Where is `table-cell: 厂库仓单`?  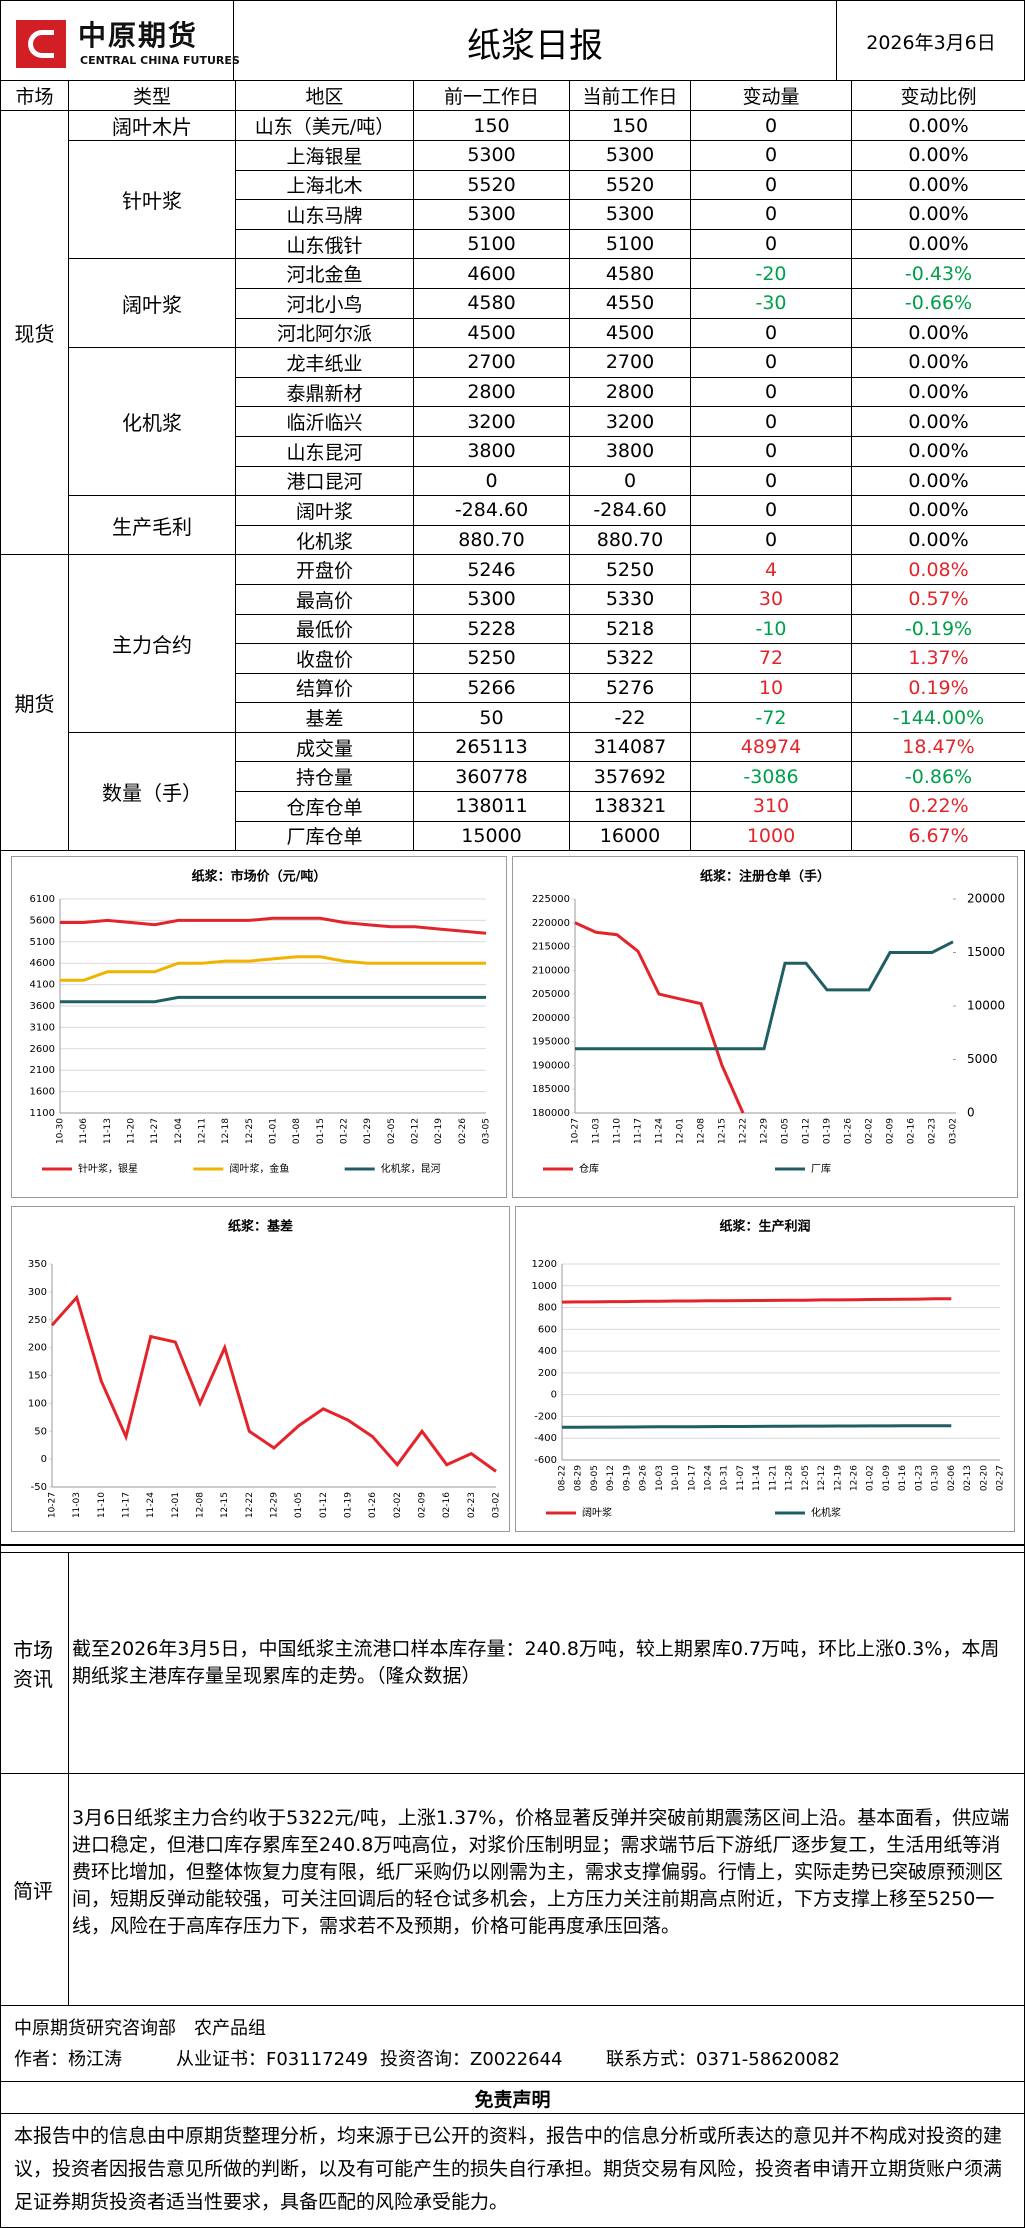 table-cell: 厂库仓单 is located at coordinates (324, 836).